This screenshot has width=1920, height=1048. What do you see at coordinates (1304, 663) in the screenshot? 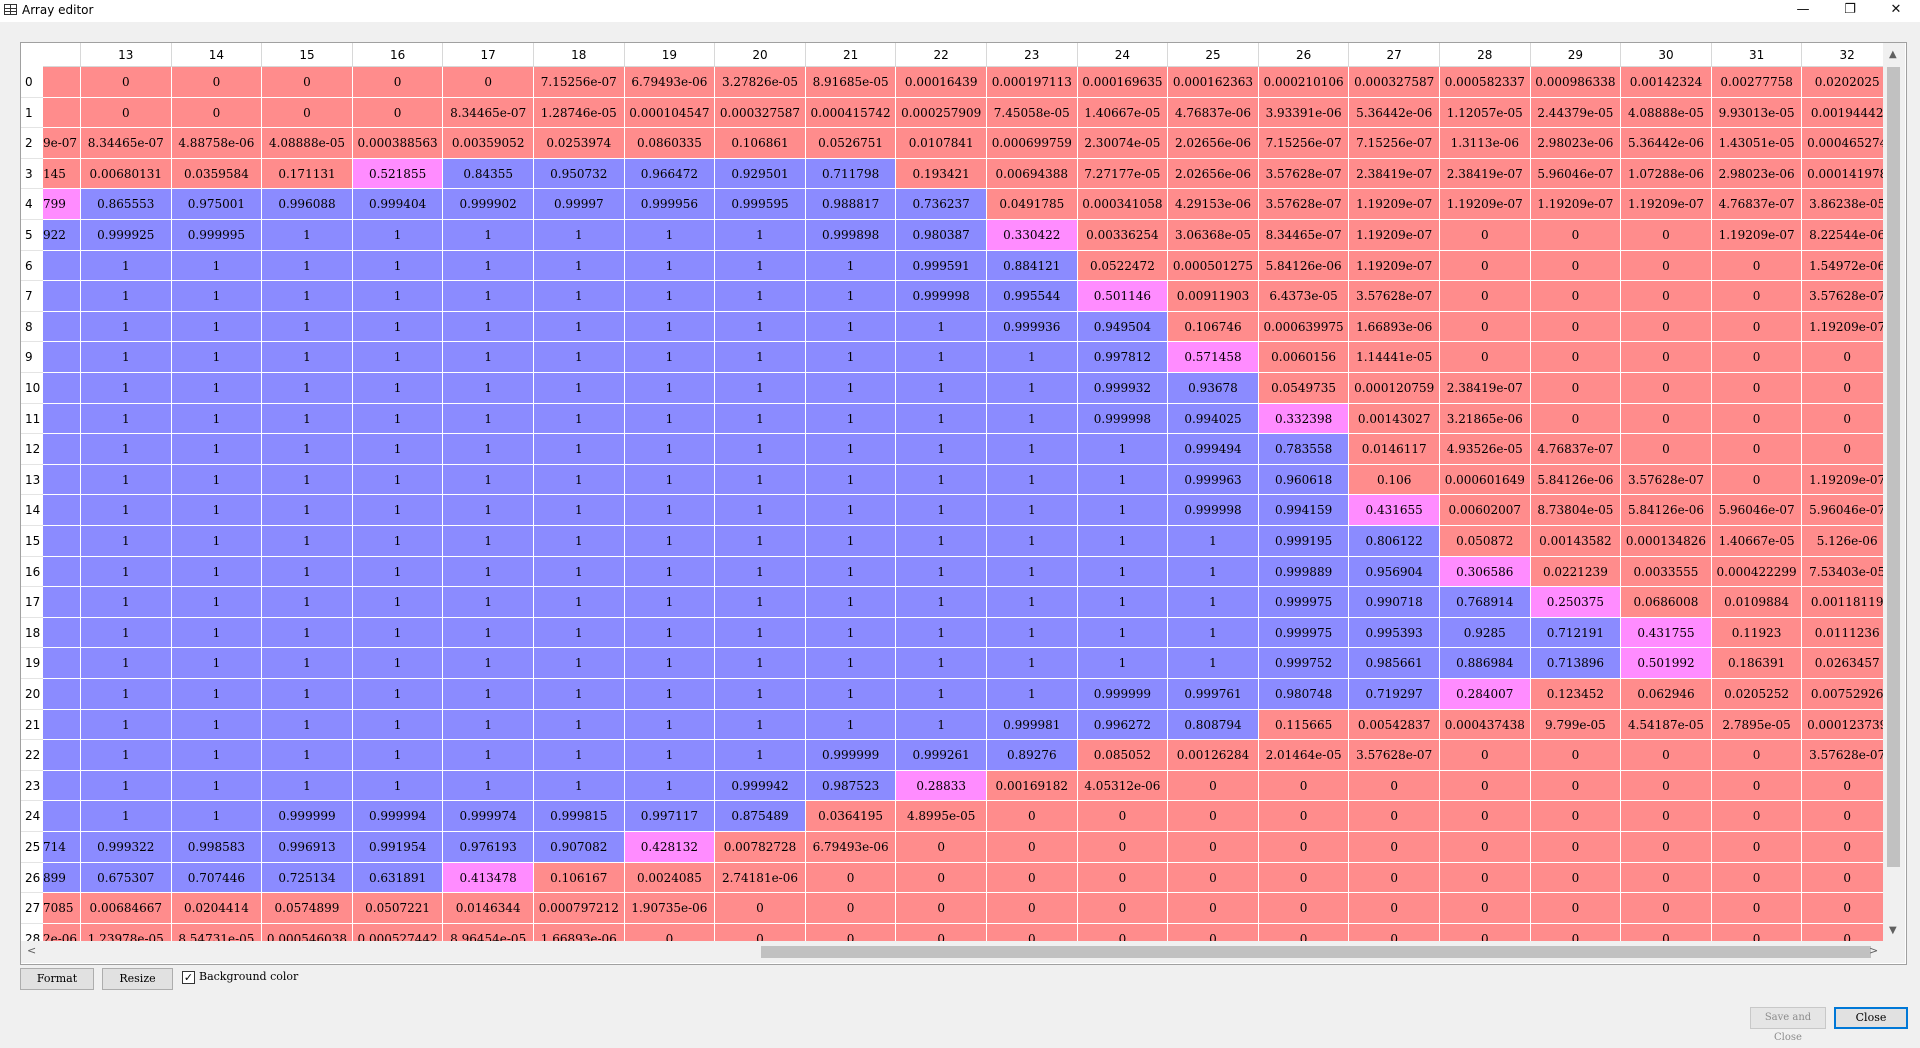
I see `table-cell: 0.999752` at bounding box center [1304, 663].